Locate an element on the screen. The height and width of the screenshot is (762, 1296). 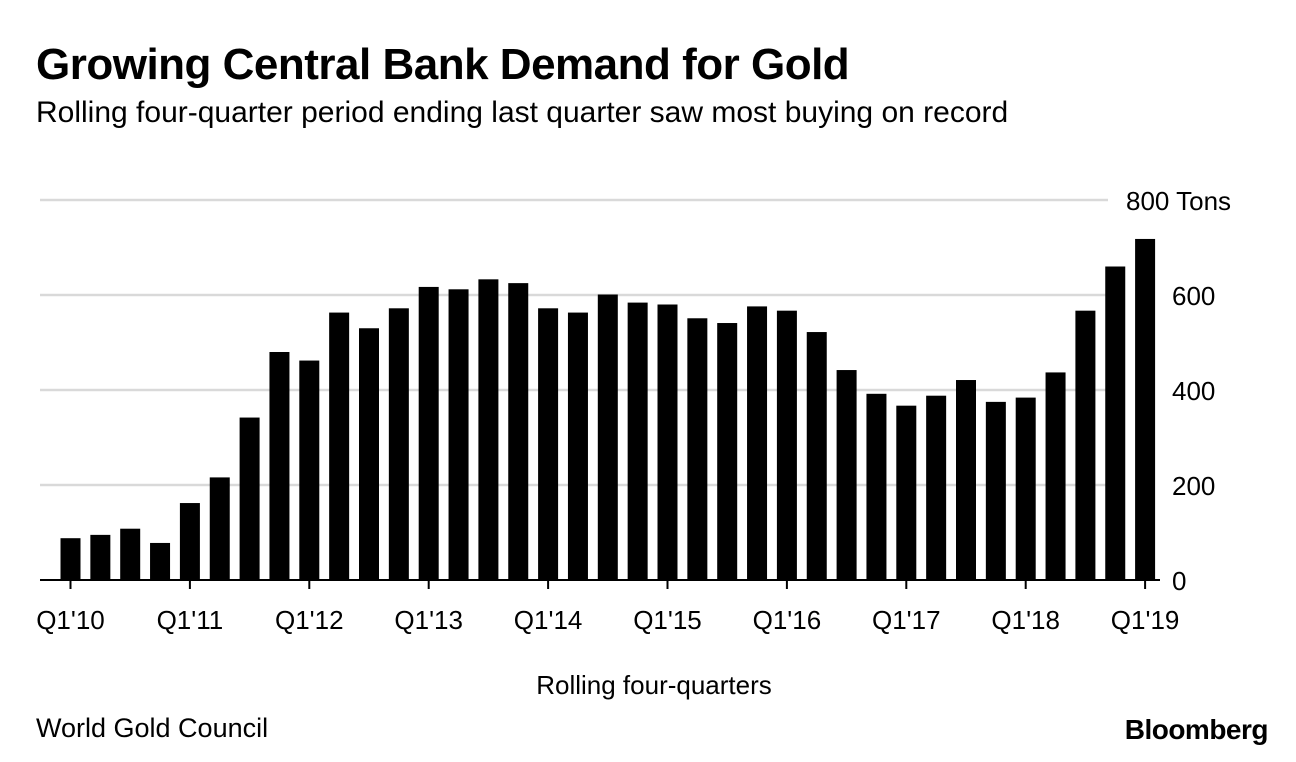
x-tick-label: Q1'15 is located at coordinates (667, 620).